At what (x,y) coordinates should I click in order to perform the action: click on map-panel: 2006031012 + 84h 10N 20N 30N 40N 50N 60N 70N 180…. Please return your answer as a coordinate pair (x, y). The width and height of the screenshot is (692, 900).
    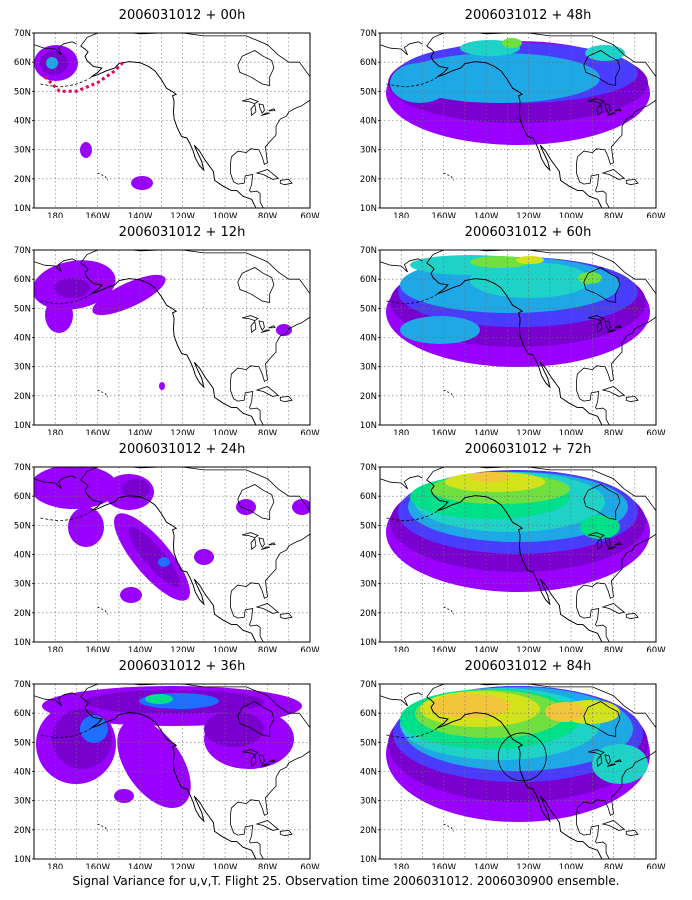
    Looking at the image, I should click on (508, 764).